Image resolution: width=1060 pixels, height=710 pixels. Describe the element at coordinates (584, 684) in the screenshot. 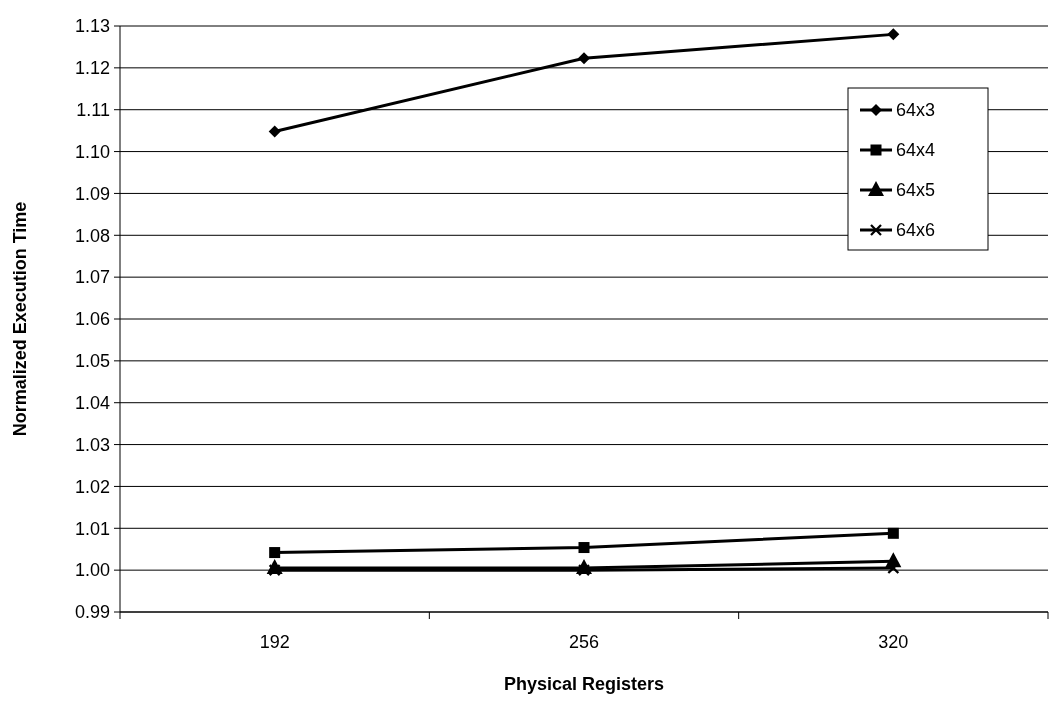

I see `x-axis-title: Physical Registers` at that location.